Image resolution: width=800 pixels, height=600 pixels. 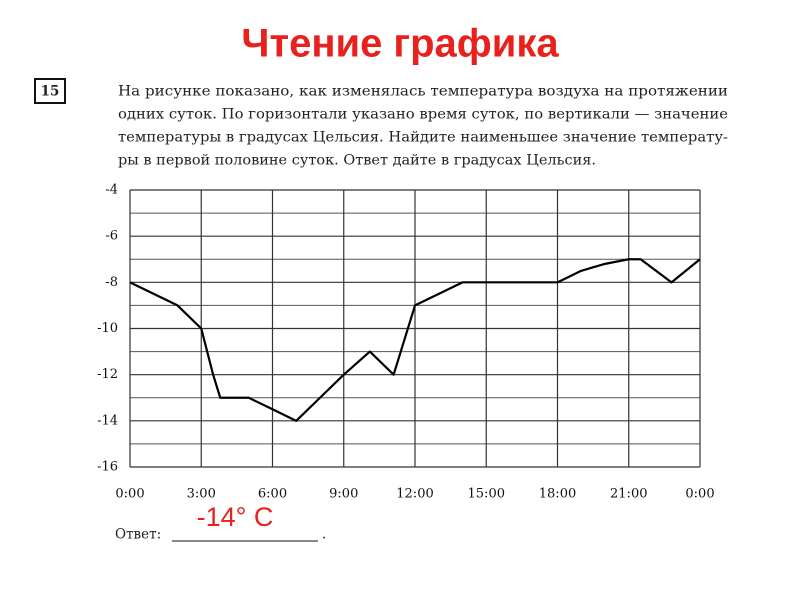 What do you see at coordinates (324, 535) in the screenshot?
I see `answer-suffix: .` at bounding box center [324, 535].